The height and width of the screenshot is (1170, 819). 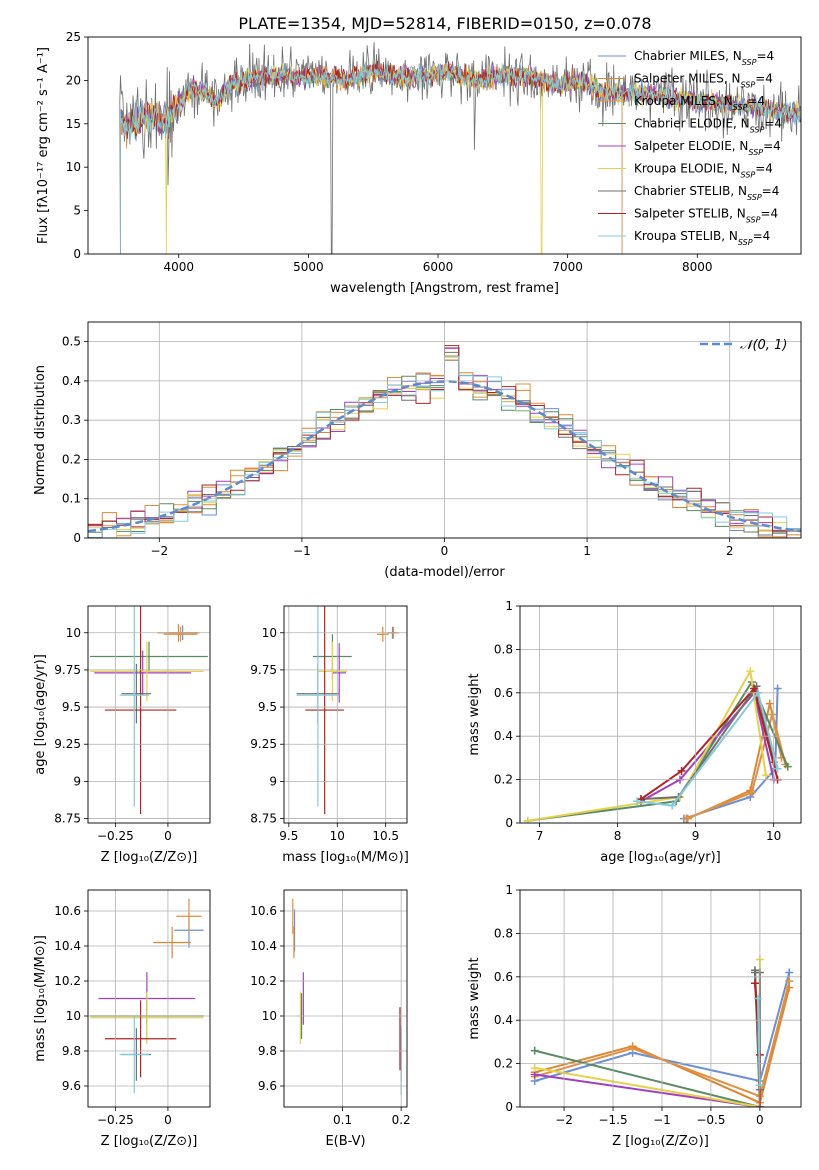 I want to click on x-tick-label: 10.5, so click(x=385, y=836).